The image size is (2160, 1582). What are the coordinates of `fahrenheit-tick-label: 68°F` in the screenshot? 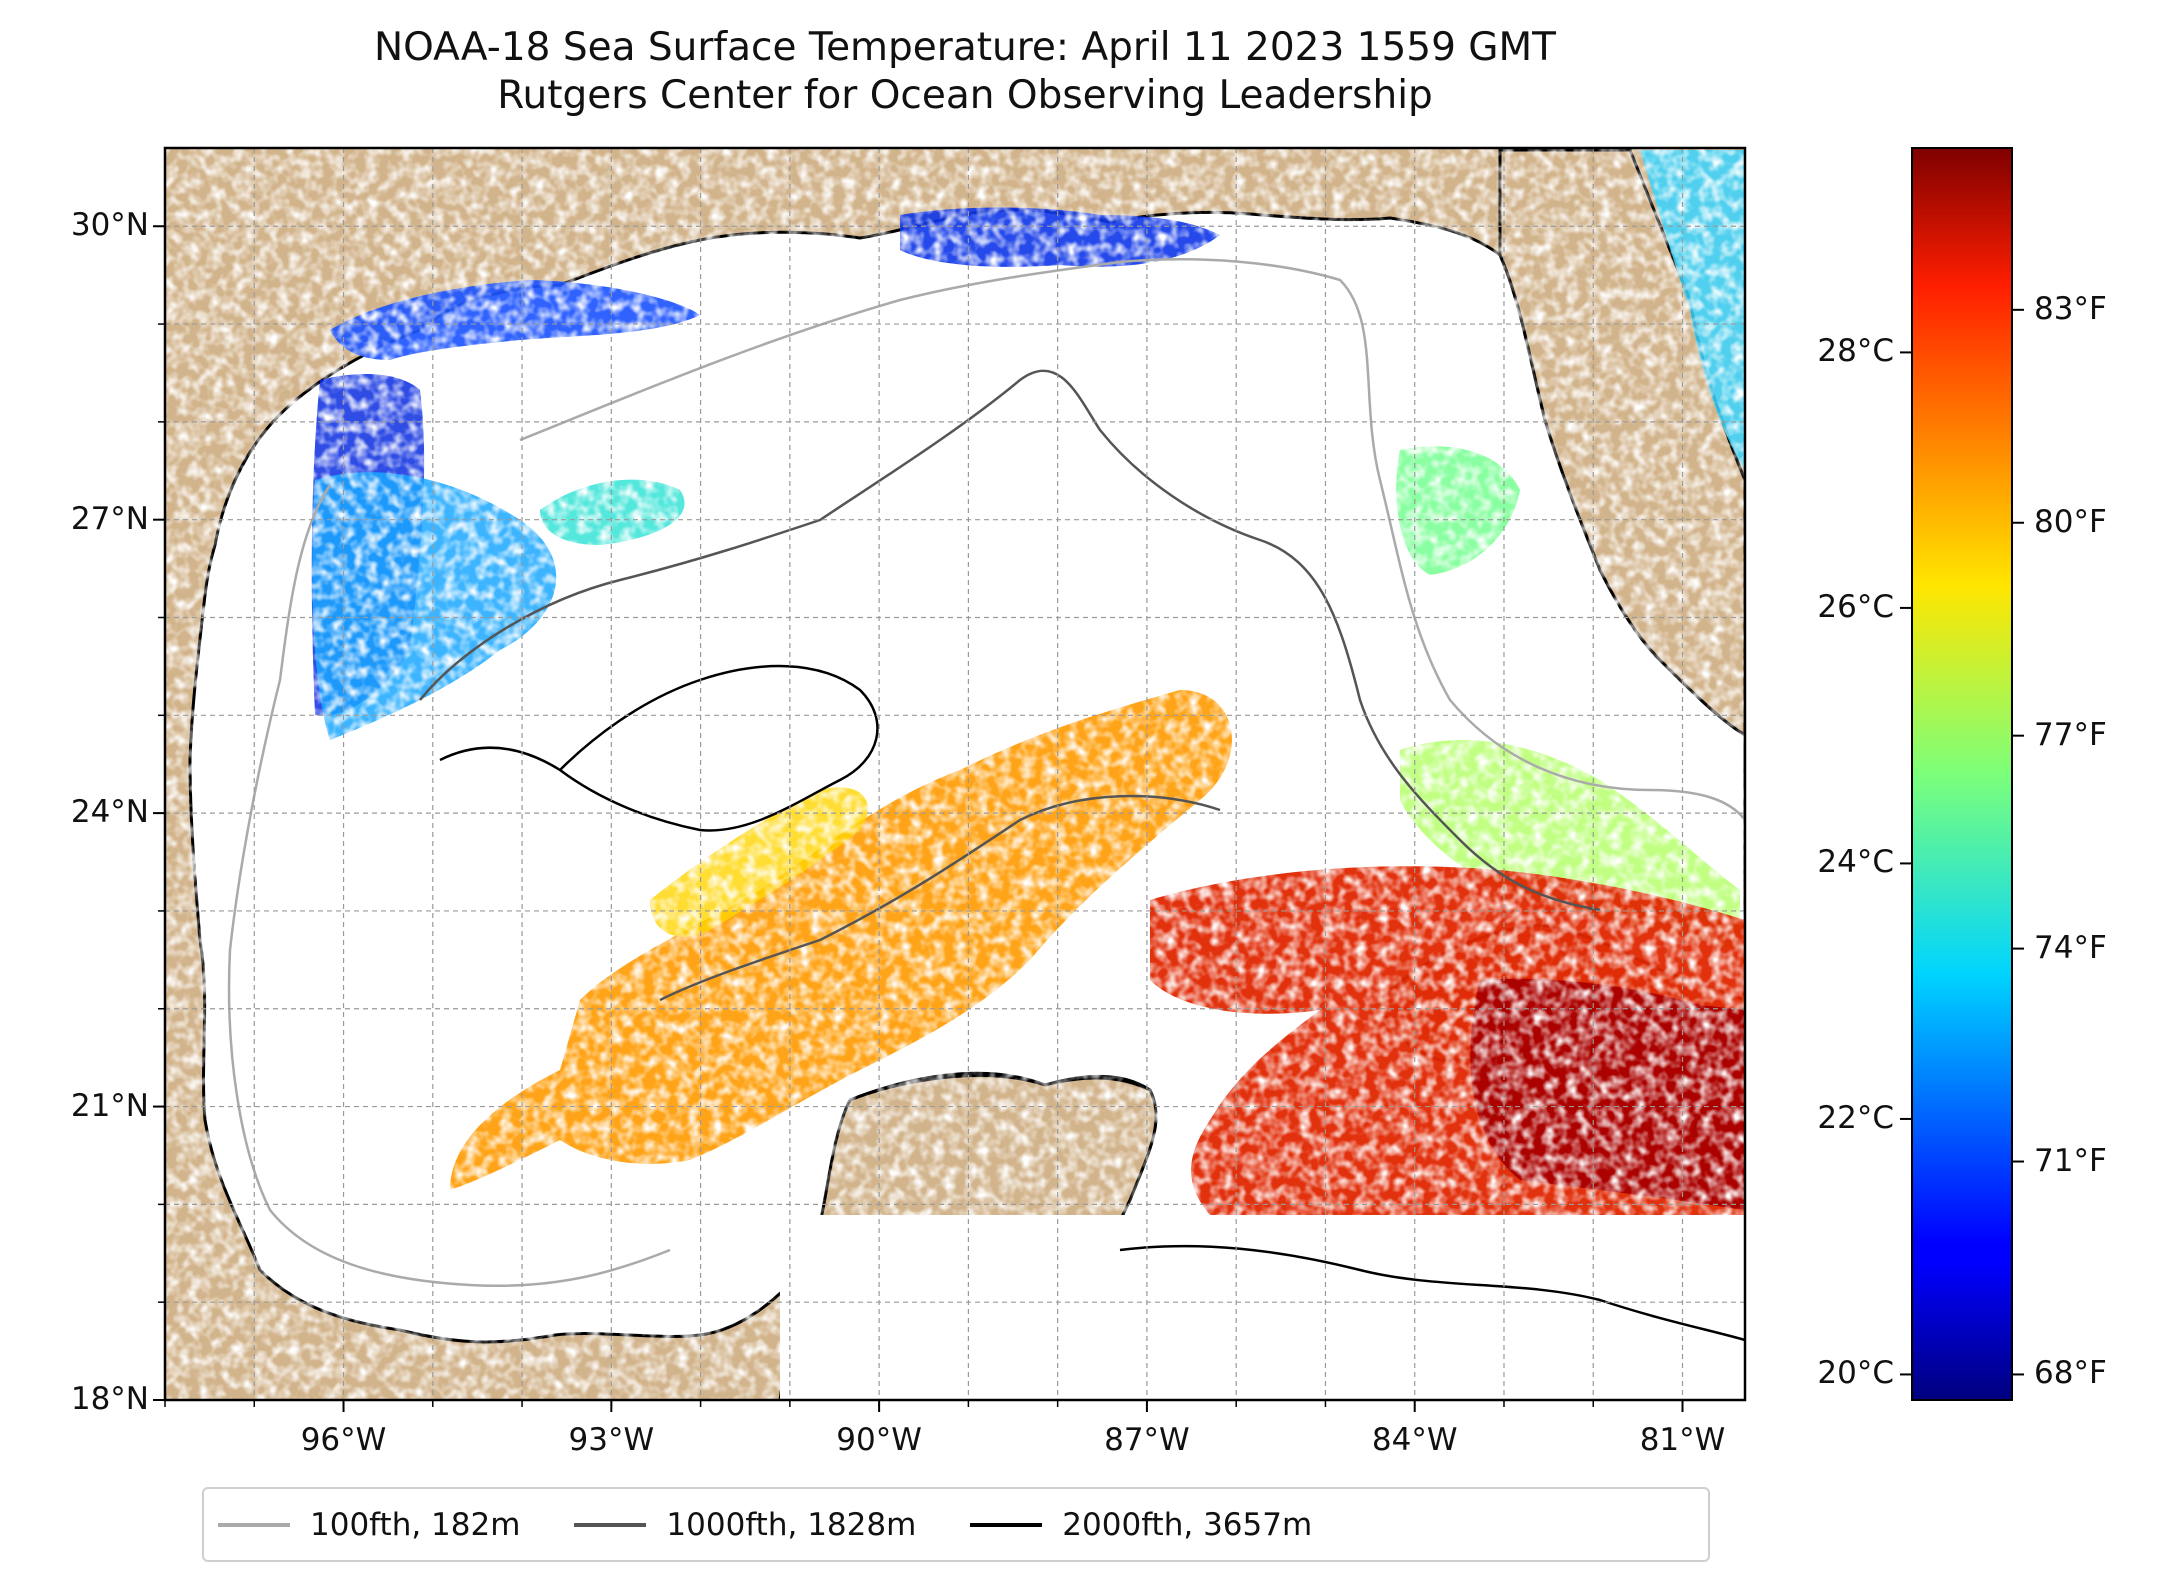 It's located at (2070, 1373).